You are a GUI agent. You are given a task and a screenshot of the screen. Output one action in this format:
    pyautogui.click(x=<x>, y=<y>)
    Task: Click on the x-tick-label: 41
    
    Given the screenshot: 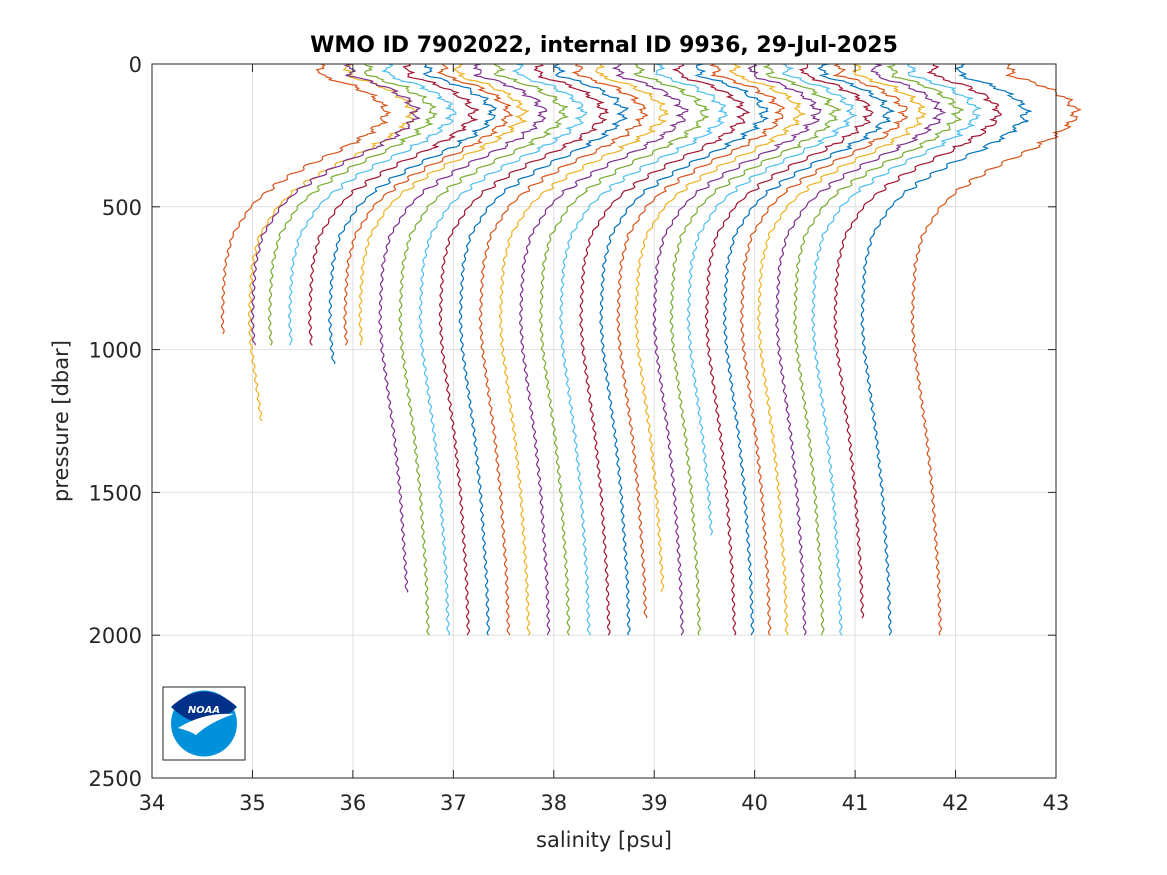 What is the action you would take?
    pyautogui.click(x=855, y=803)
    